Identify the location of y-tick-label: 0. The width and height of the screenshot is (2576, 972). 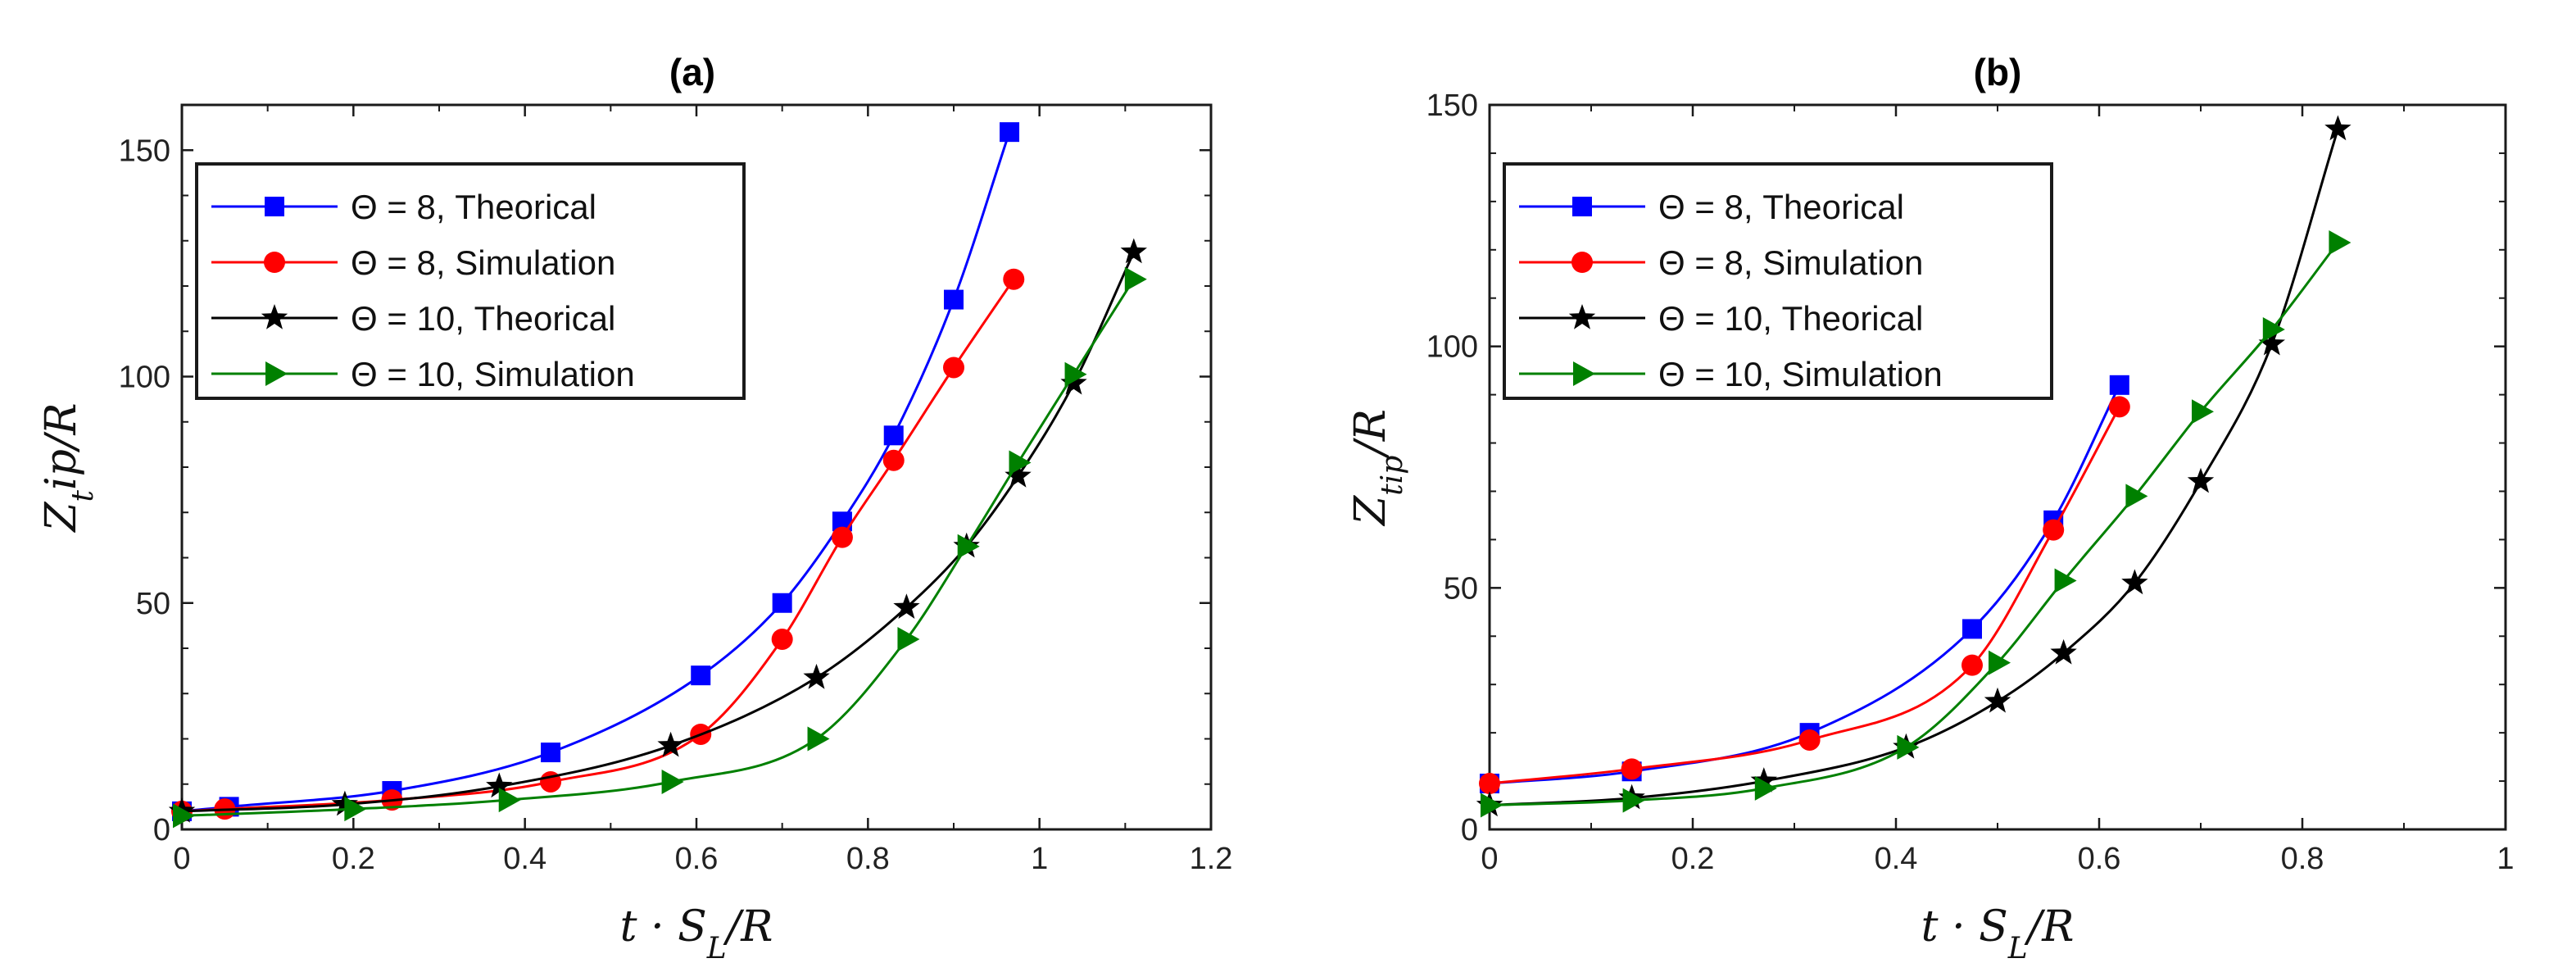
(161, 830).